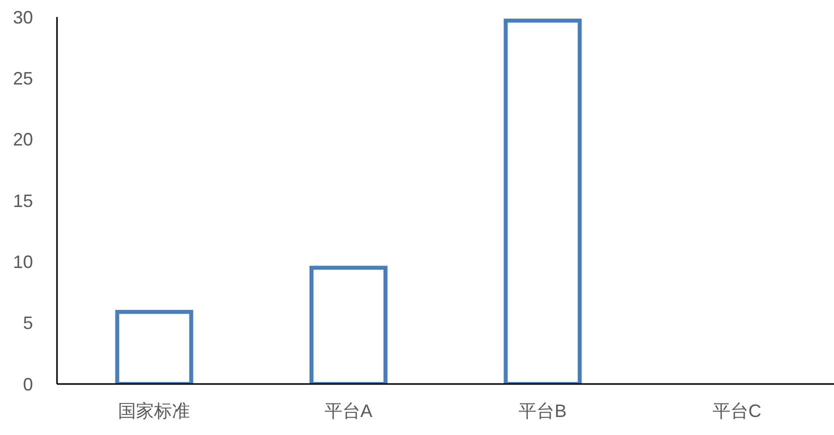  What do you see at coordinates (27, 323) in the screenshot?
I see `y-tick-label: 5` at bounding box center [27, 323].